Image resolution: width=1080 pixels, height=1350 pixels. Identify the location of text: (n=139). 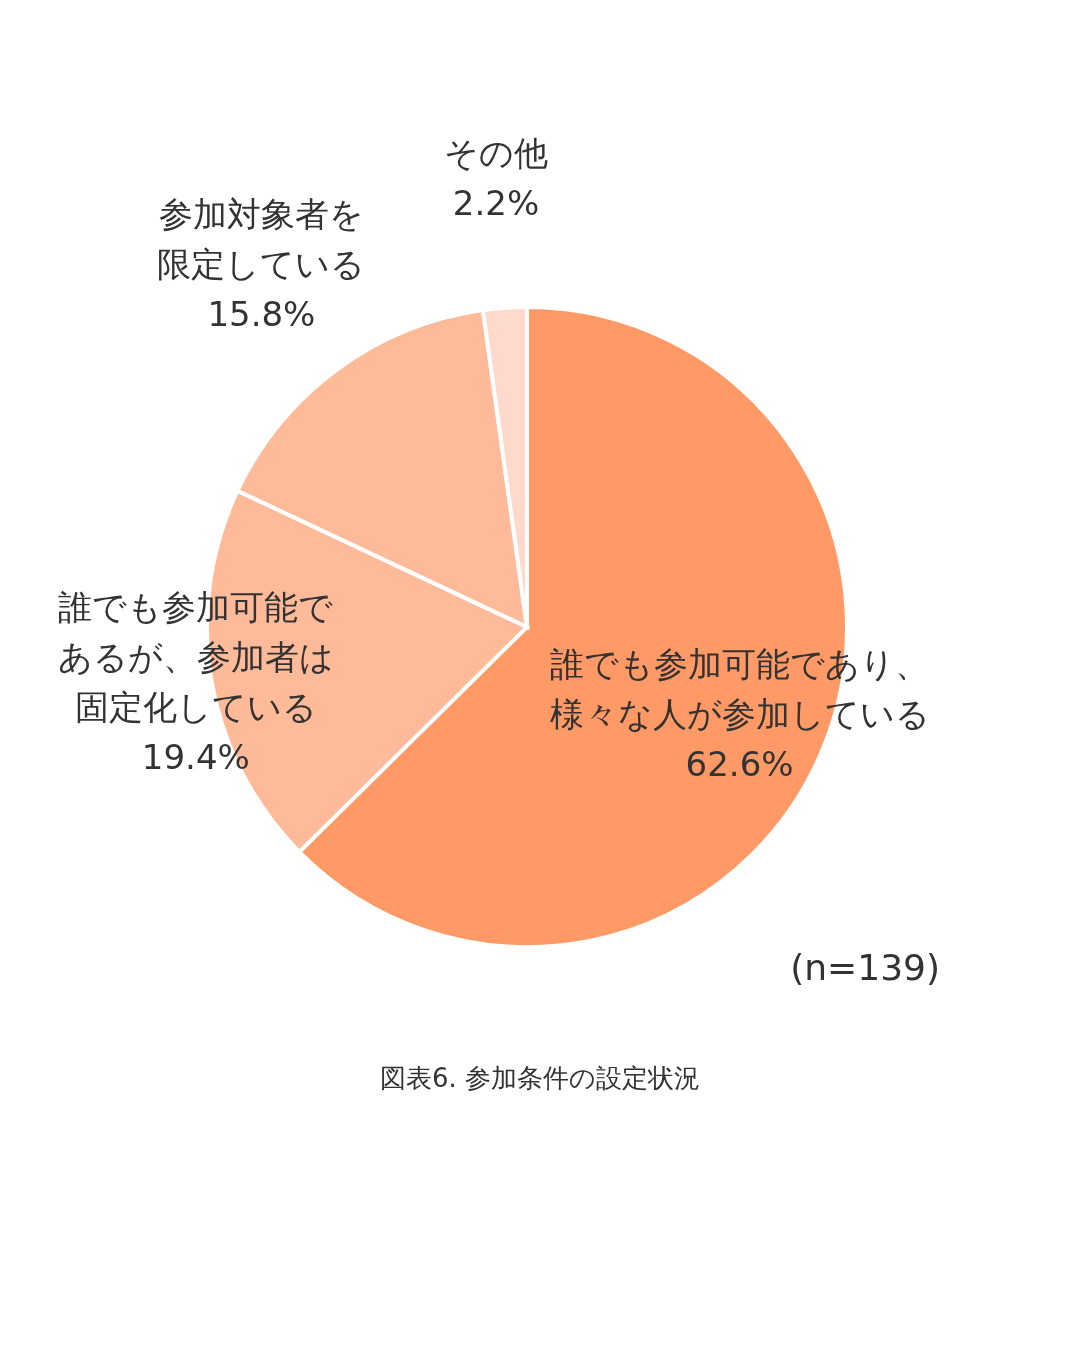
(865, 967).